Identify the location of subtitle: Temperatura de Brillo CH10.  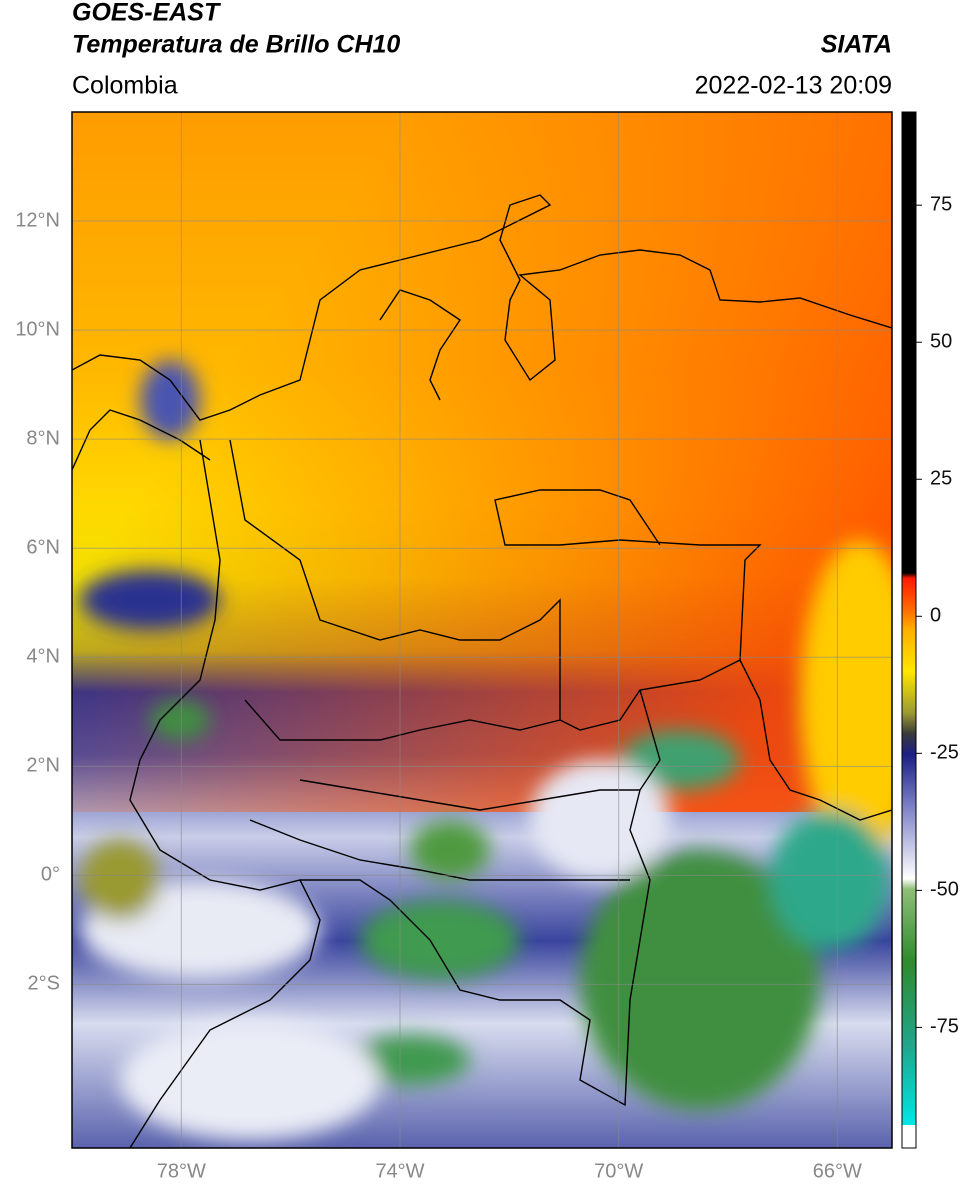
(236, 45).